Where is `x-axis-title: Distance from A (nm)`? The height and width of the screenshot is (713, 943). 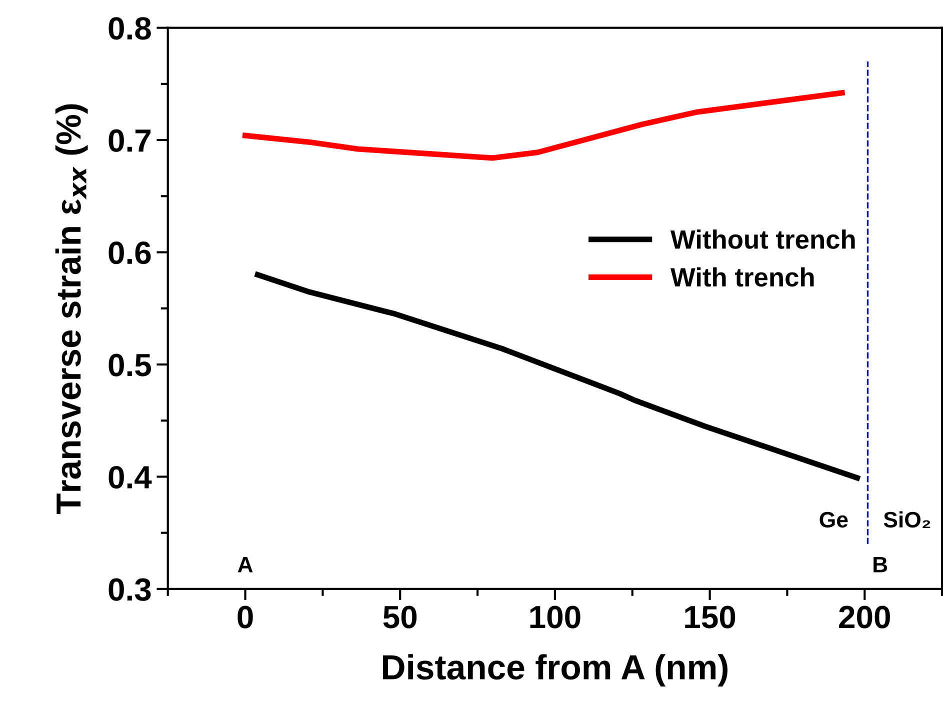 x-axis-title: Distance from A (nm) is located at coordinates (555, 670).